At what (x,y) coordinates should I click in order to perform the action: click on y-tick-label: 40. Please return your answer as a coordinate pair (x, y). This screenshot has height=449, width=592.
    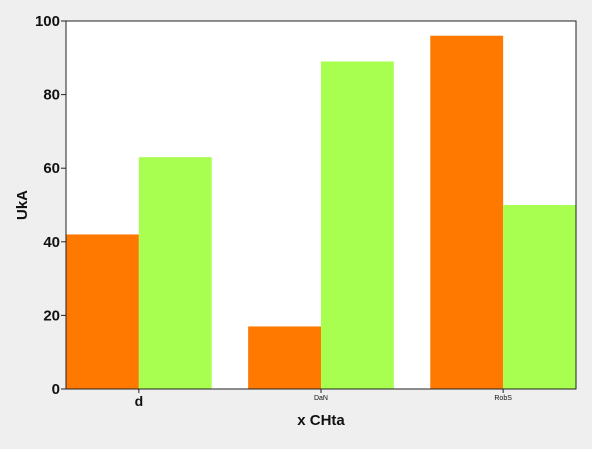
    Looking at the image, I should click on (51, 242).